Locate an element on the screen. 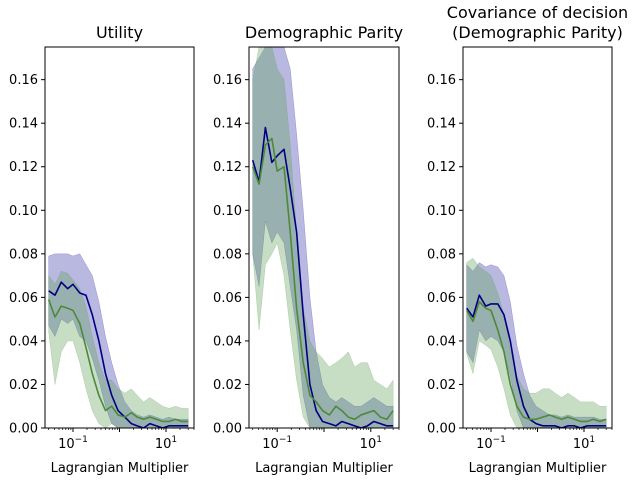 The image size is (640, 480). chart-title: Demographic Parity is located at coordinates (324, 32).